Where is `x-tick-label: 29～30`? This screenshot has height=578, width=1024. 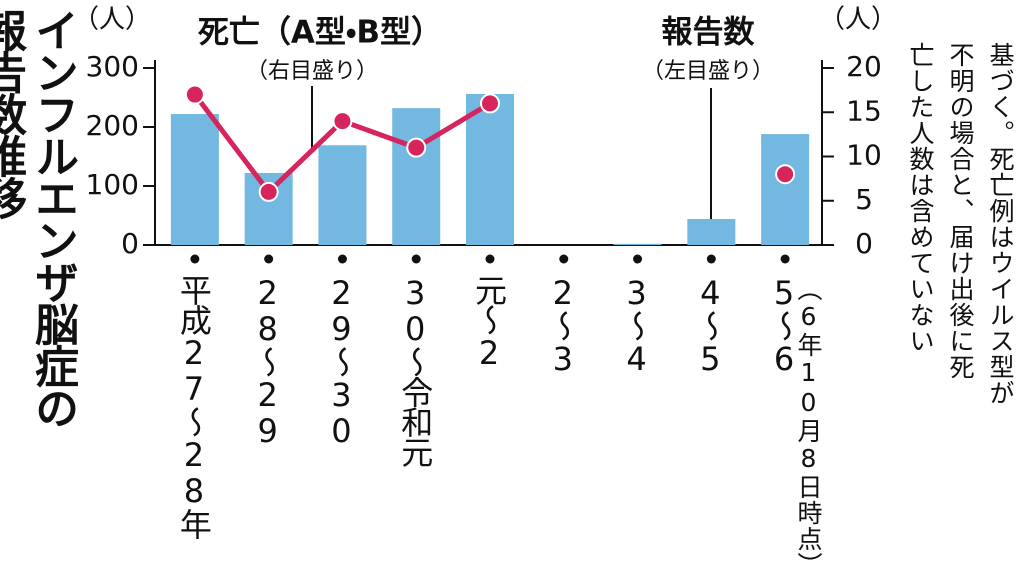 x-tick-label: 29～30 is located at coordinates (341, 361).